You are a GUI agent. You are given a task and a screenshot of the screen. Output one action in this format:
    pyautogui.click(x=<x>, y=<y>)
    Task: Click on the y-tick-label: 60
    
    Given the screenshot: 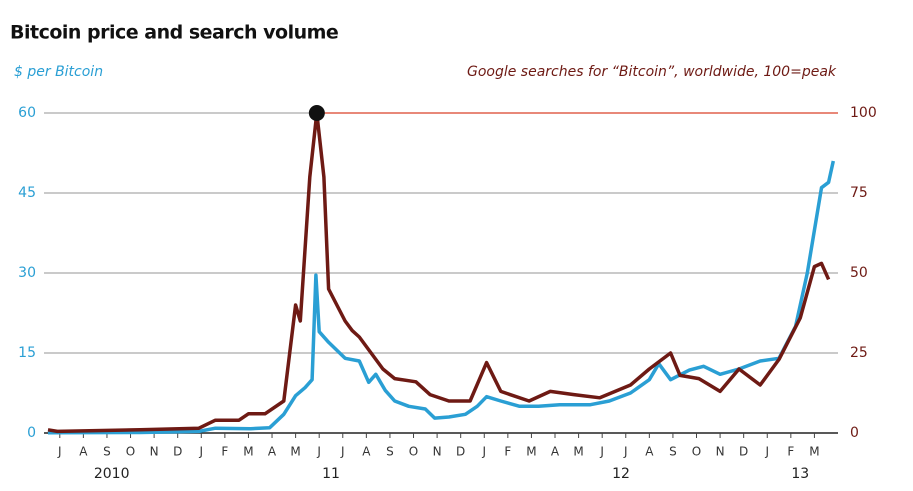 What is the action you would take?
    pyautogui.click(x=27, y=113)
    